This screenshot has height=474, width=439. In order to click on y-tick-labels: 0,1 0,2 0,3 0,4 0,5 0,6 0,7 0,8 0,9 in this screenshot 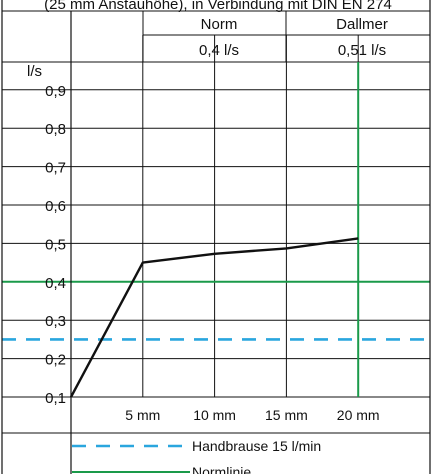, I will do `click(55, 245)`.